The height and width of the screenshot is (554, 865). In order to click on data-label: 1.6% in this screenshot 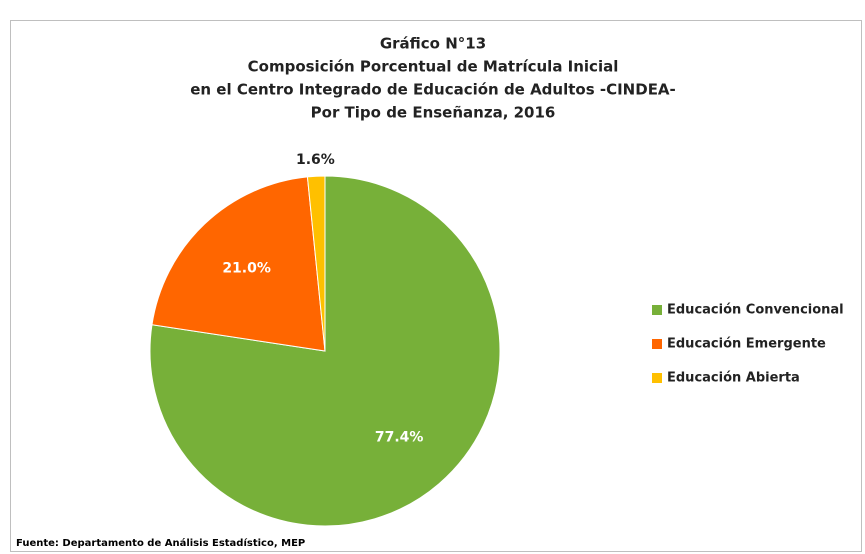, I will do `click(315, 160)`.